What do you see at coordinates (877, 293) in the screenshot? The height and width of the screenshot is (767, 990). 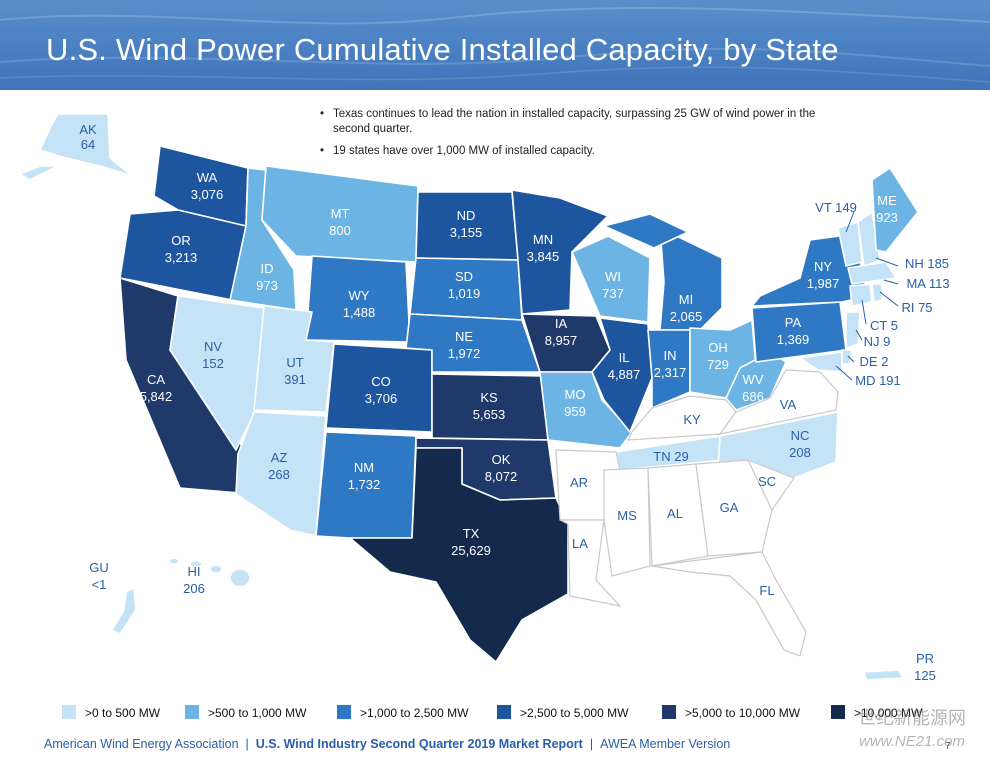 I see `state-RI` at bounding box center [877, 293].